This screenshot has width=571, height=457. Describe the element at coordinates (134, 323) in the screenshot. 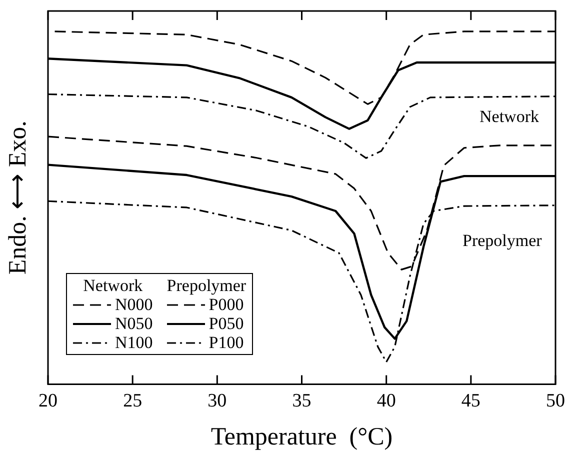

I see `legend-label: N050` at that location.